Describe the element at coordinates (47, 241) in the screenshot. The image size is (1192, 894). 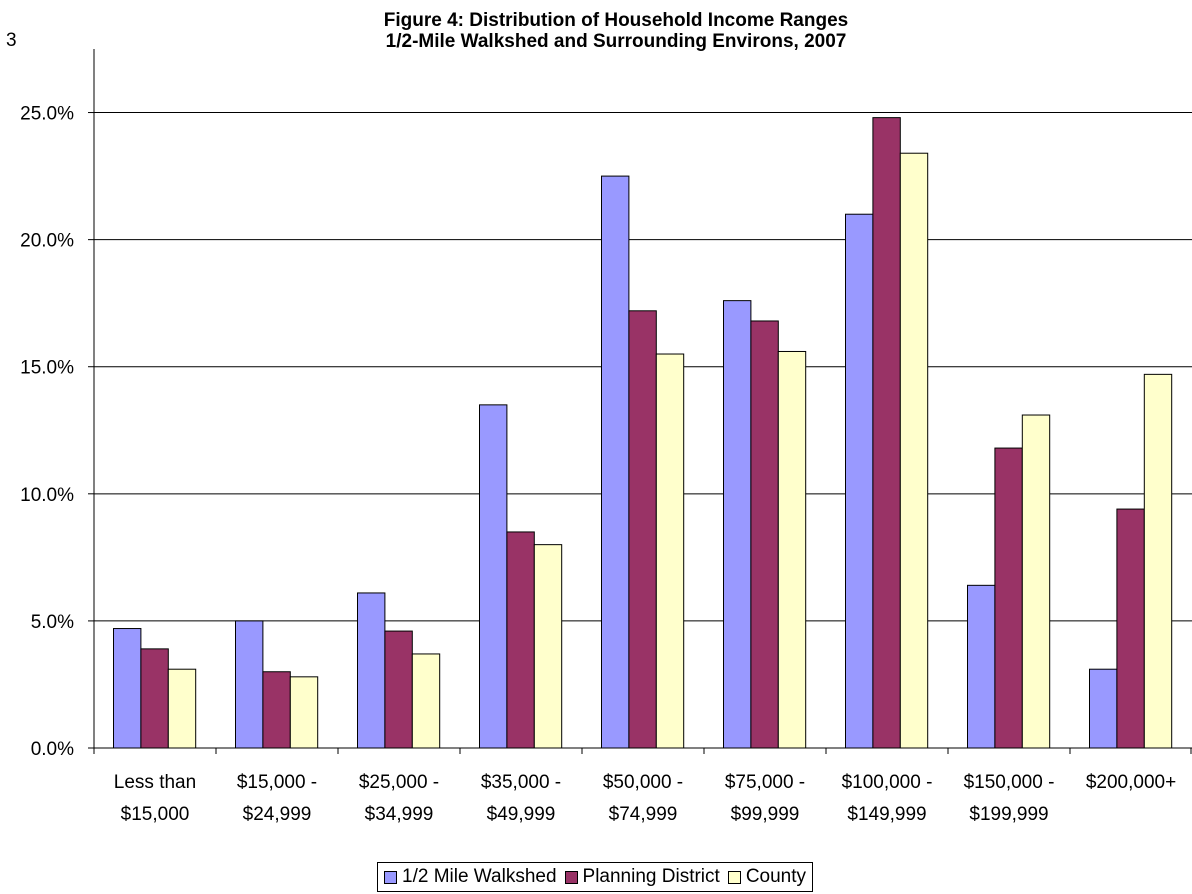
I see `y-tick-label: 20.0%` at that location.